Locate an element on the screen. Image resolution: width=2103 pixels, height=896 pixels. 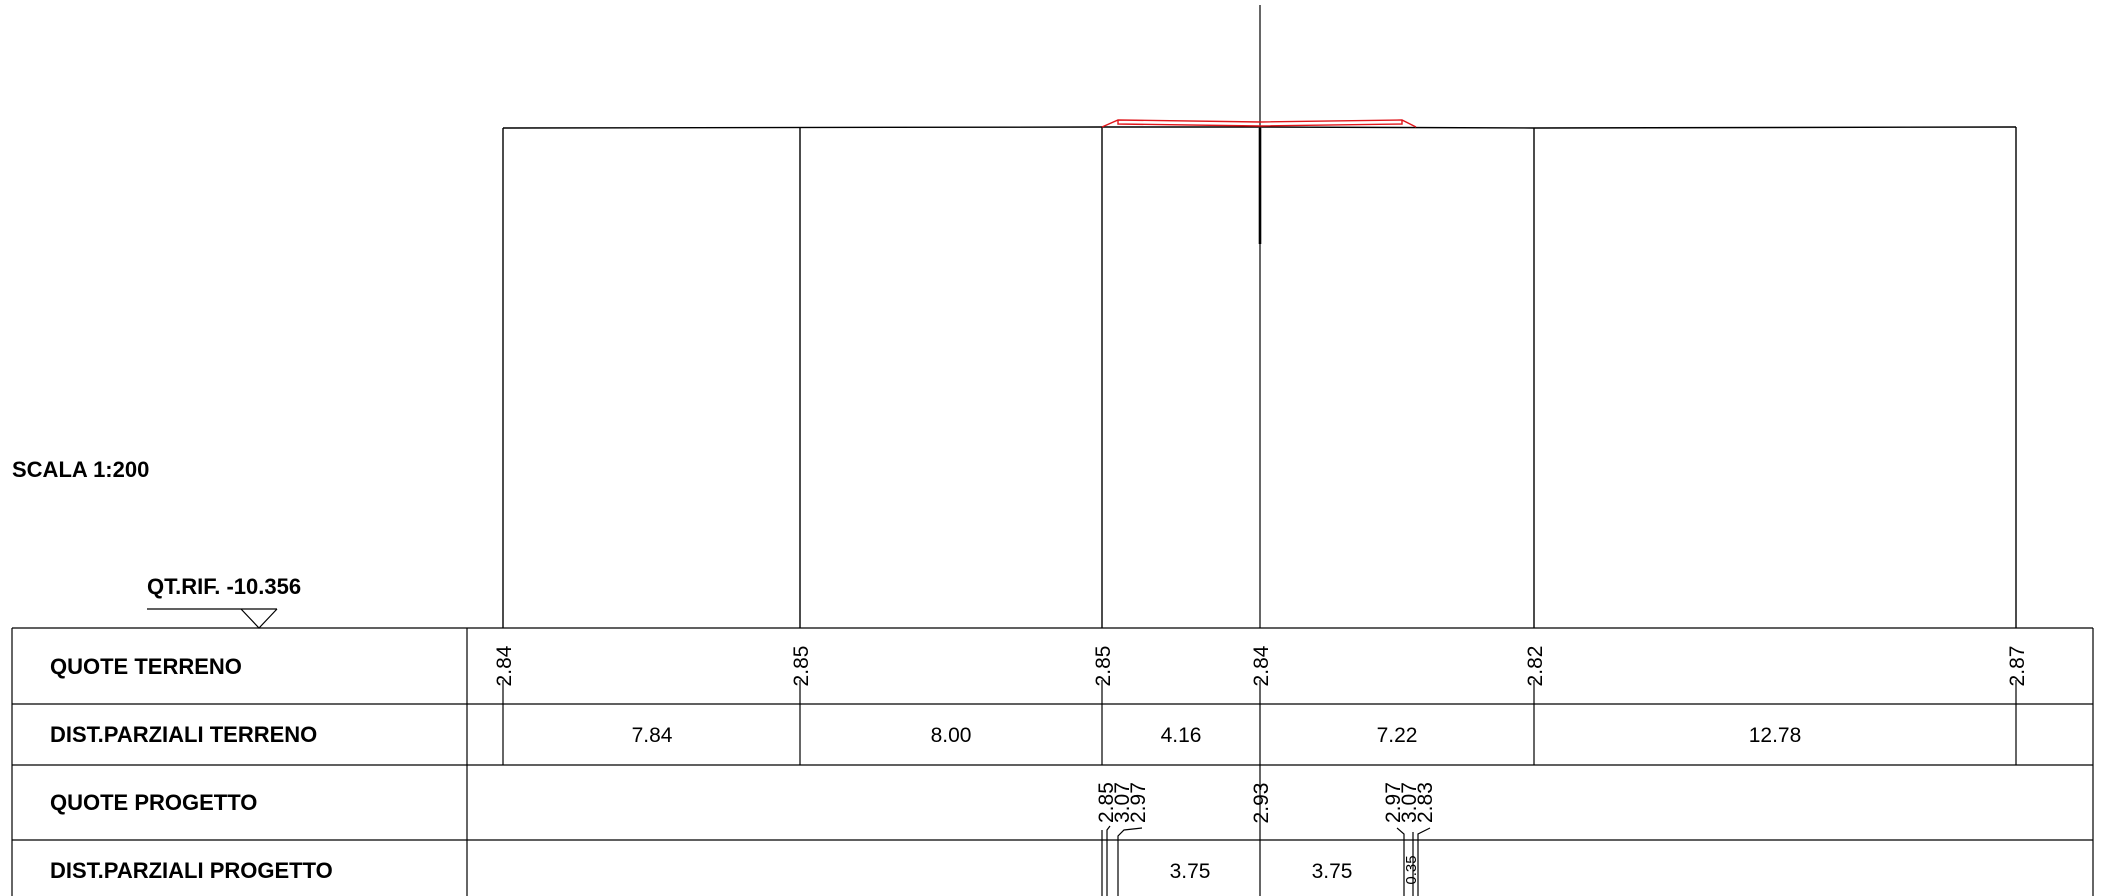
row-label-quote-terreno: QUOTE TERRENO is located at coordinates (146, 666).